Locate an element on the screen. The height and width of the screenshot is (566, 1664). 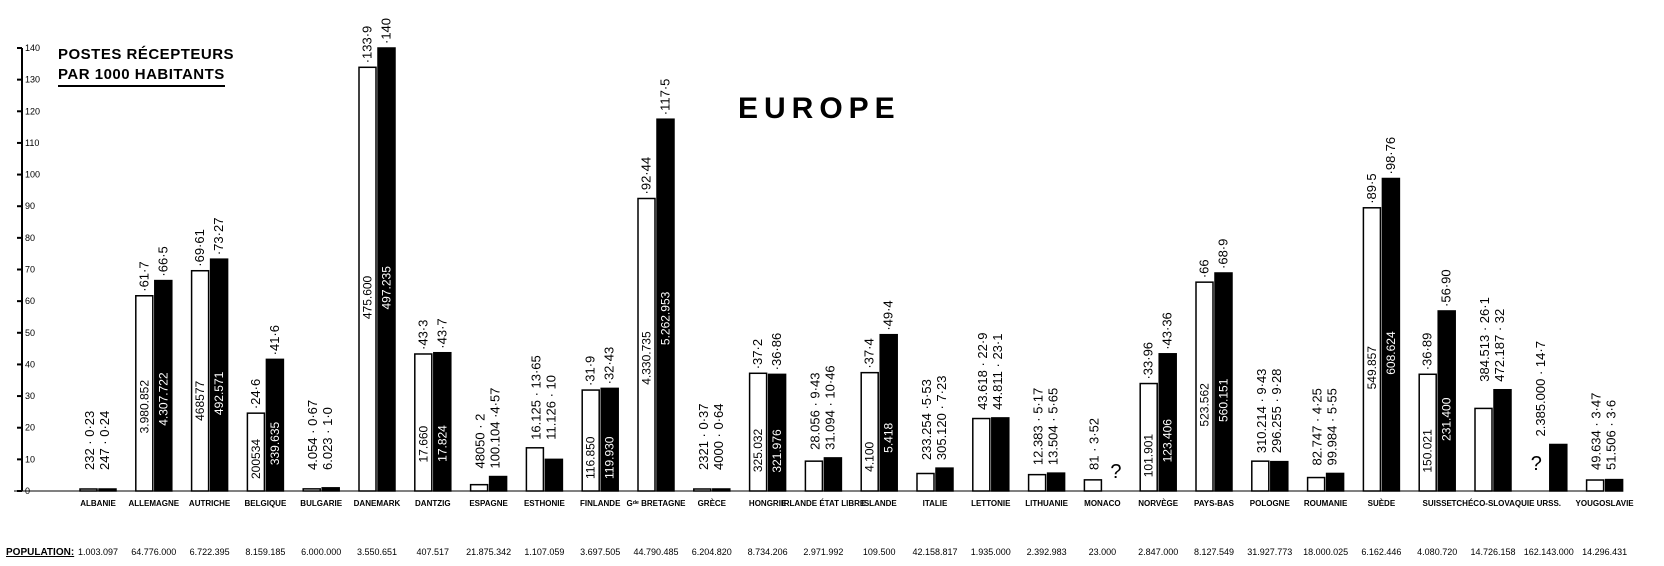
inner-label-b: 5.262.953 is located at coordinates (666, 318).